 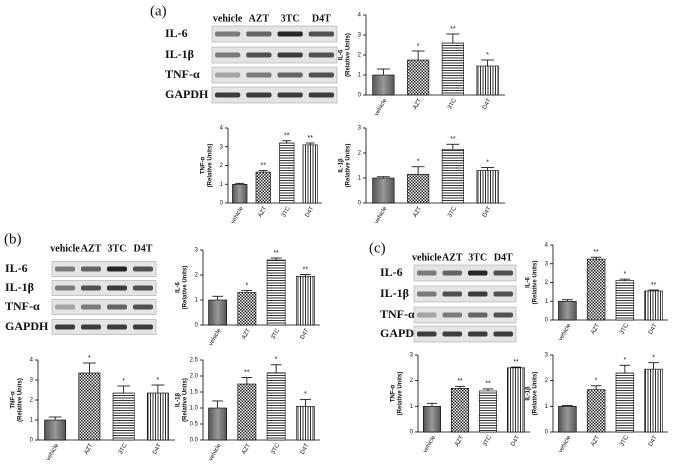 What do you see at coordinates (194, 393) in the screenshot?
I see `y-tick-label: 1.5` at bounding box center [194, 393].